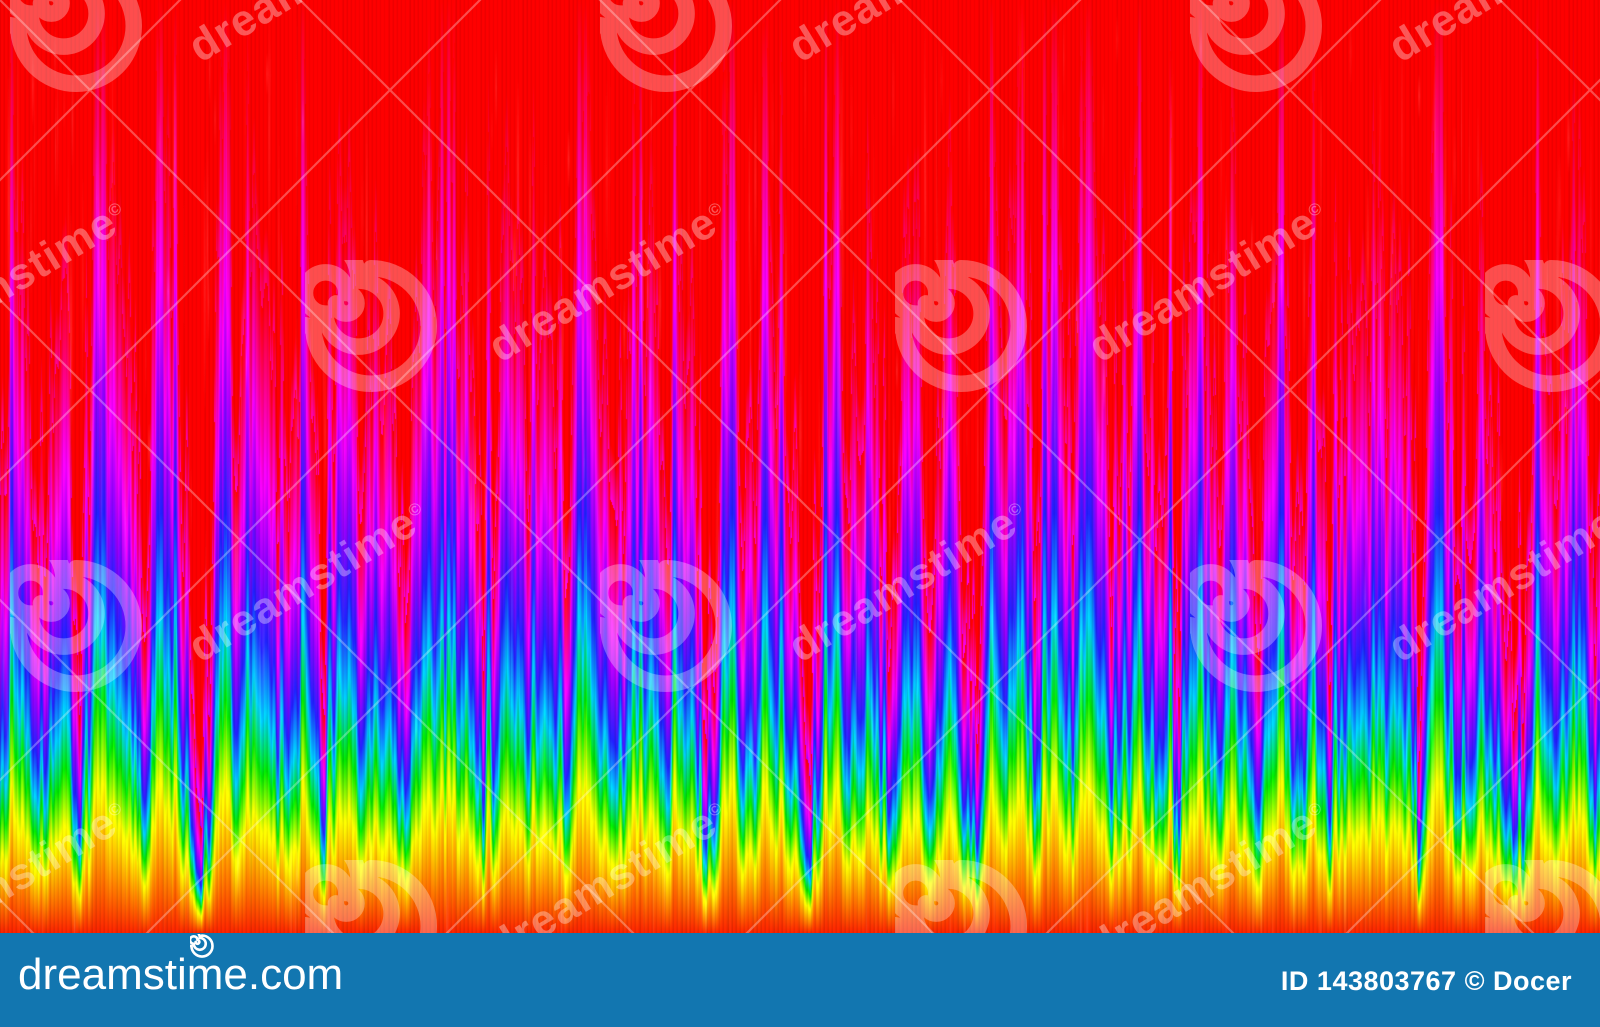 This screenshot has width=1600, height=1027. Describe the element at coordinates (181, 974) in the screenshot. I see `dreamstime-logo-text: dreamstime.com` at that location.